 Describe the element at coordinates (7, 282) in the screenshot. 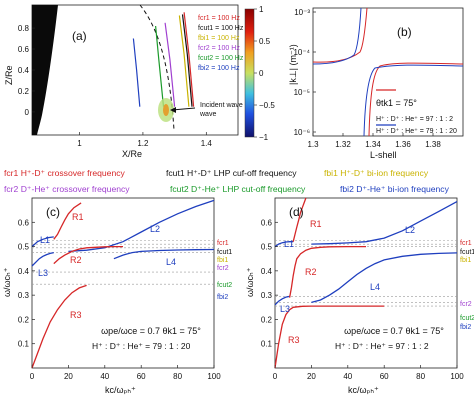

I see `ylabel: ω/ωᴄₕ⁺` at that location.